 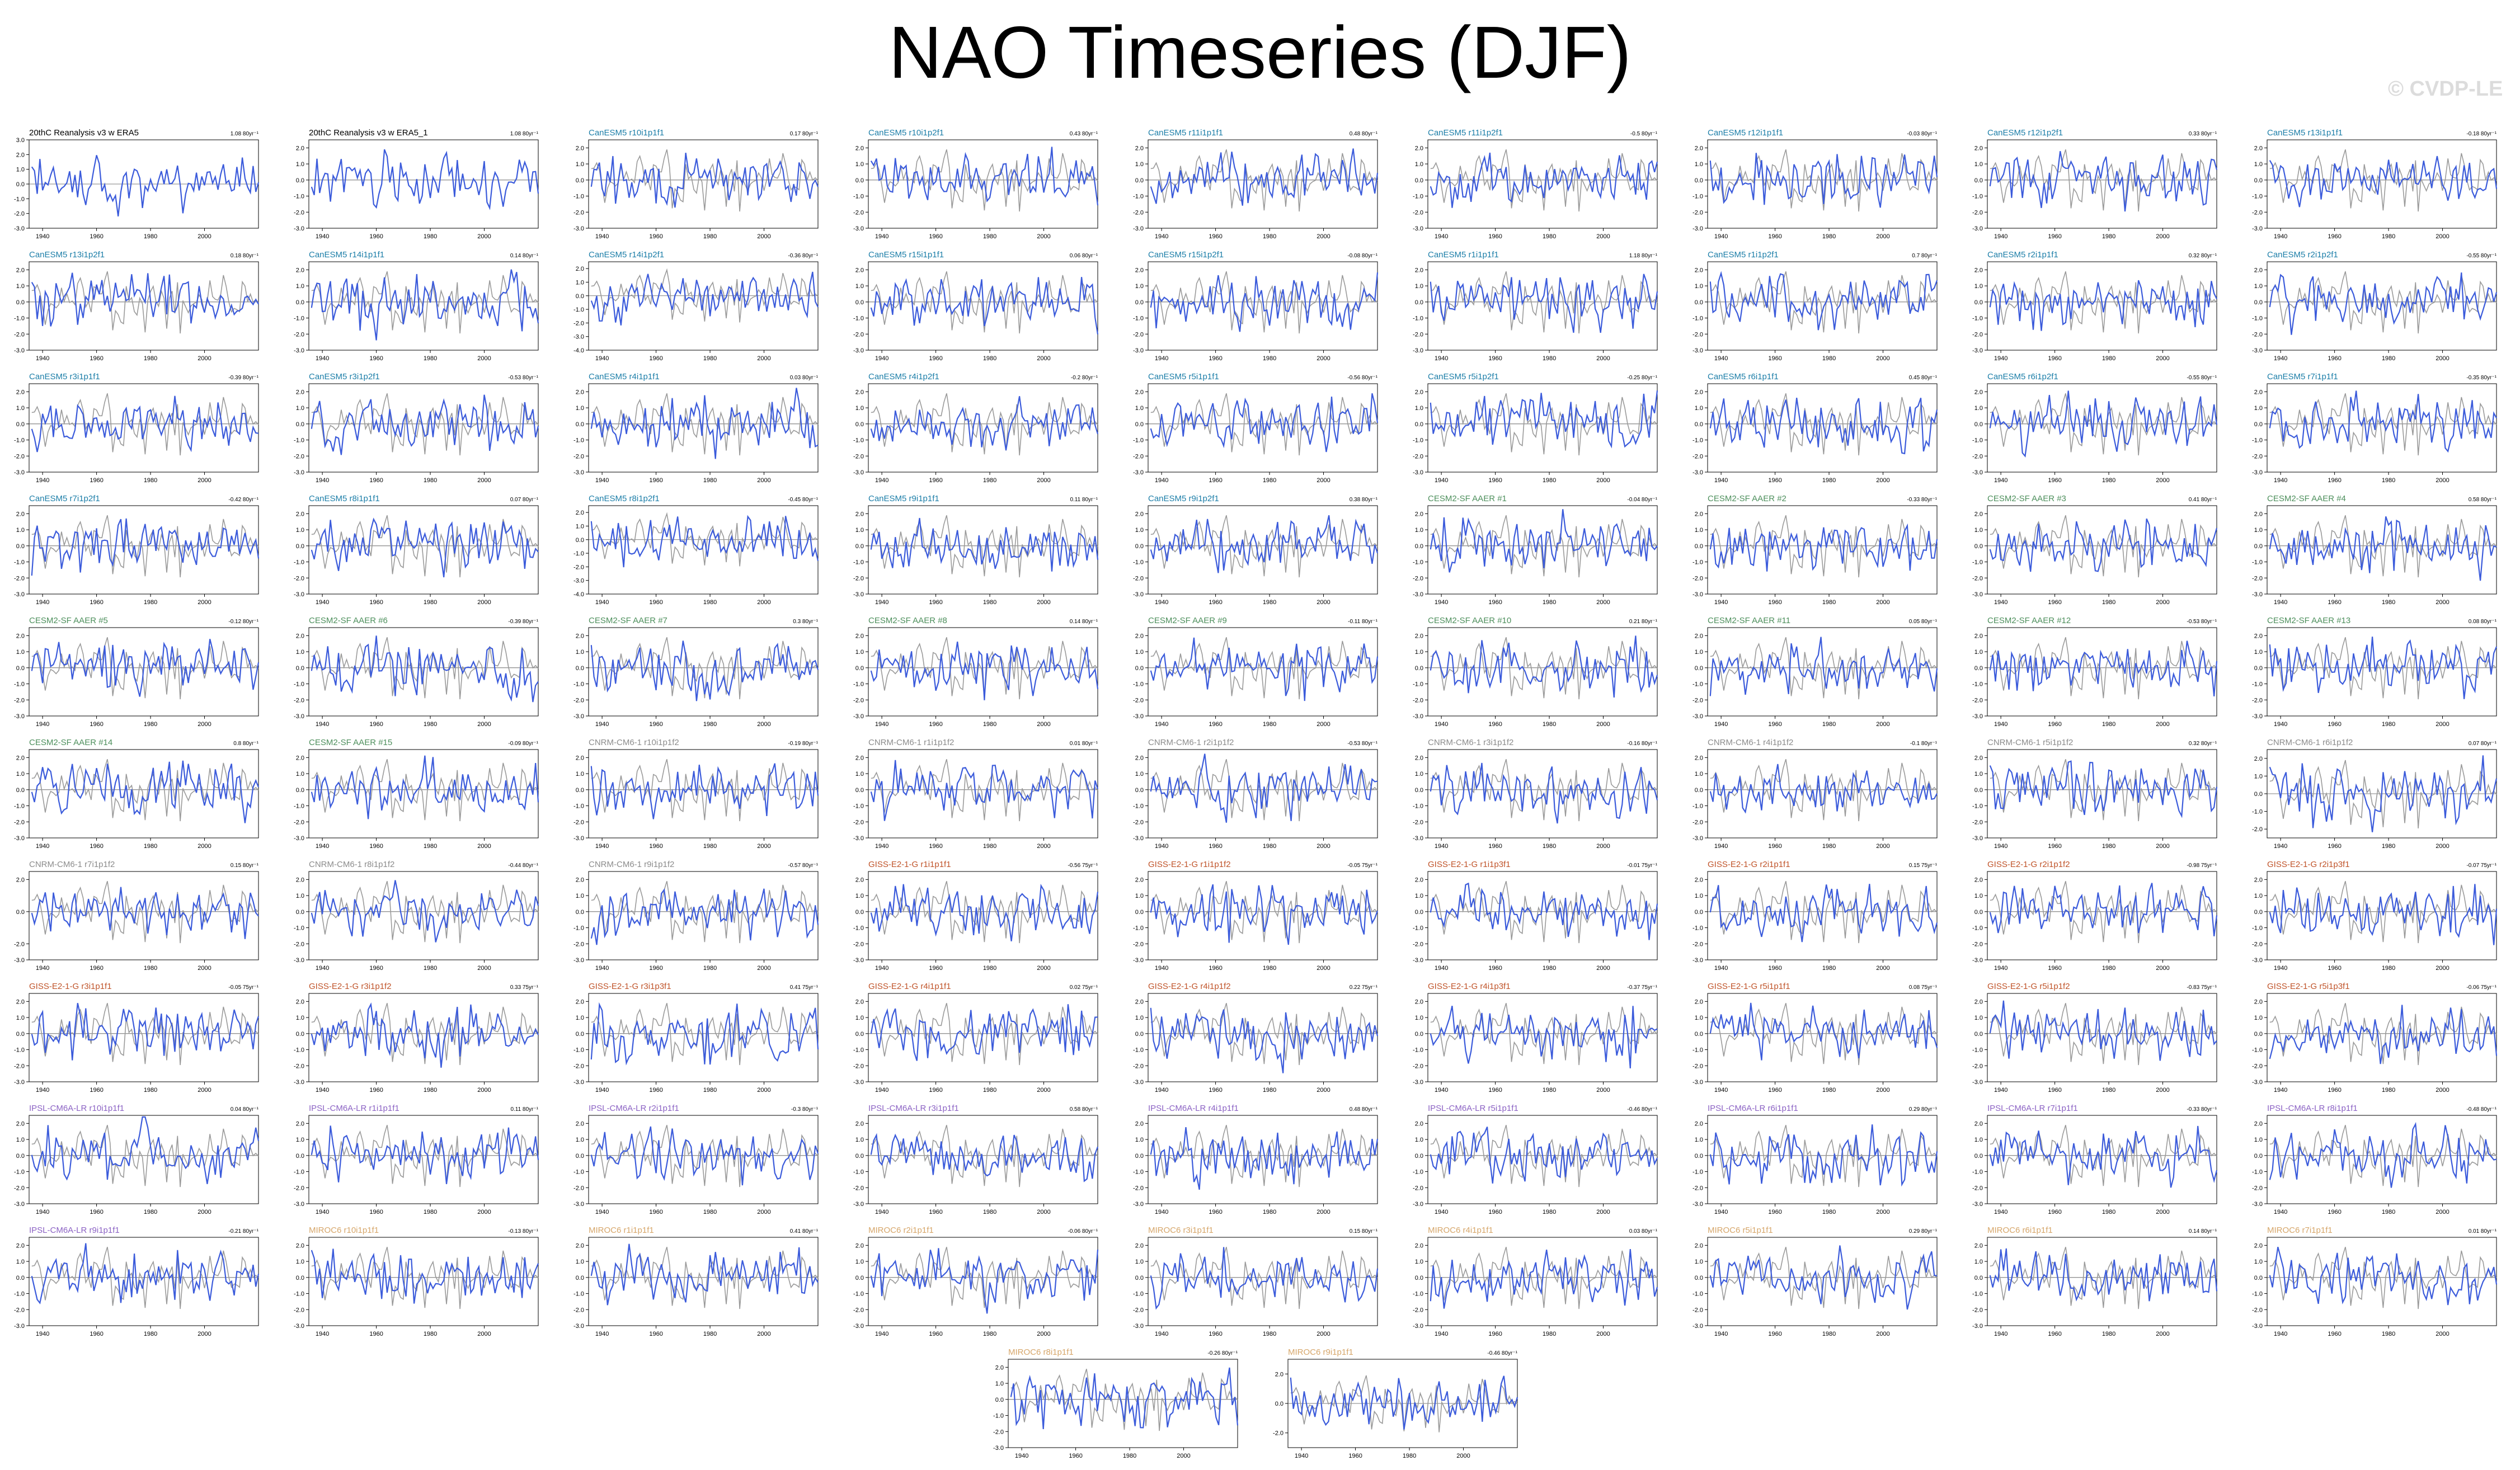 I want to click on panel-title: IPSL-CM6A-LR r7i1p1f1, so click(x=2032, y=1108).